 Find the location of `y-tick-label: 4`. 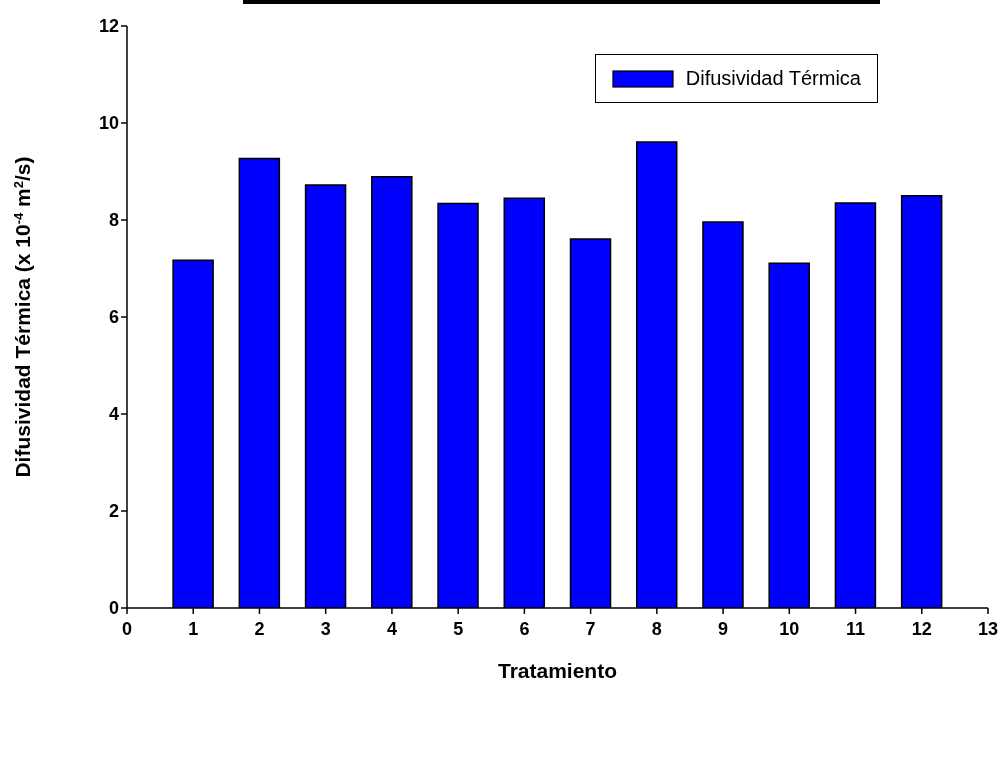

y-tick-label: 4 is located at coordinates (113, 414).